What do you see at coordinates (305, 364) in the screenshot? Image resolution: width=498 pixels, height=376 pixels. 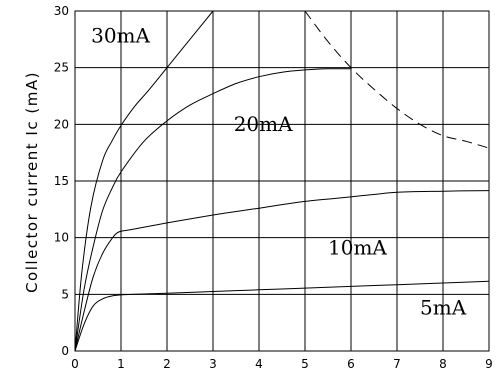 I see `x-tick-label: 5` at bounding box center [305, 364].